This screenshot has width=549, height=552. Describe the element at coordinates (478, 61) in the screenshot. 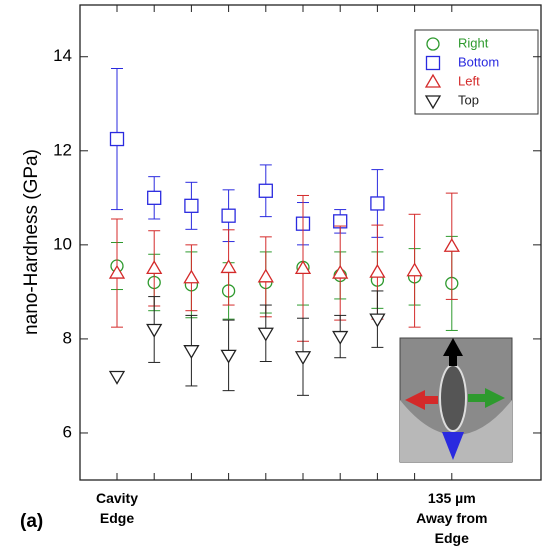

I see `legend-label: Bottom` at that location.